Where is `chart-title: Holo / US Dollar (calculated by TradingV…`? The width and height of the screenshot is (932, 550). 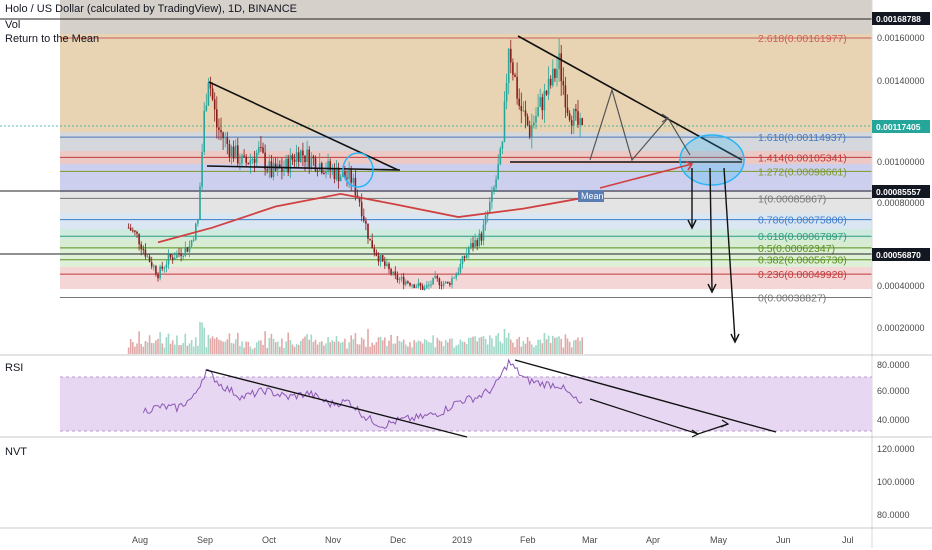
chart-title: Holo / US Dollar (calculated by TradingV… is located at coordinates (151, 9).